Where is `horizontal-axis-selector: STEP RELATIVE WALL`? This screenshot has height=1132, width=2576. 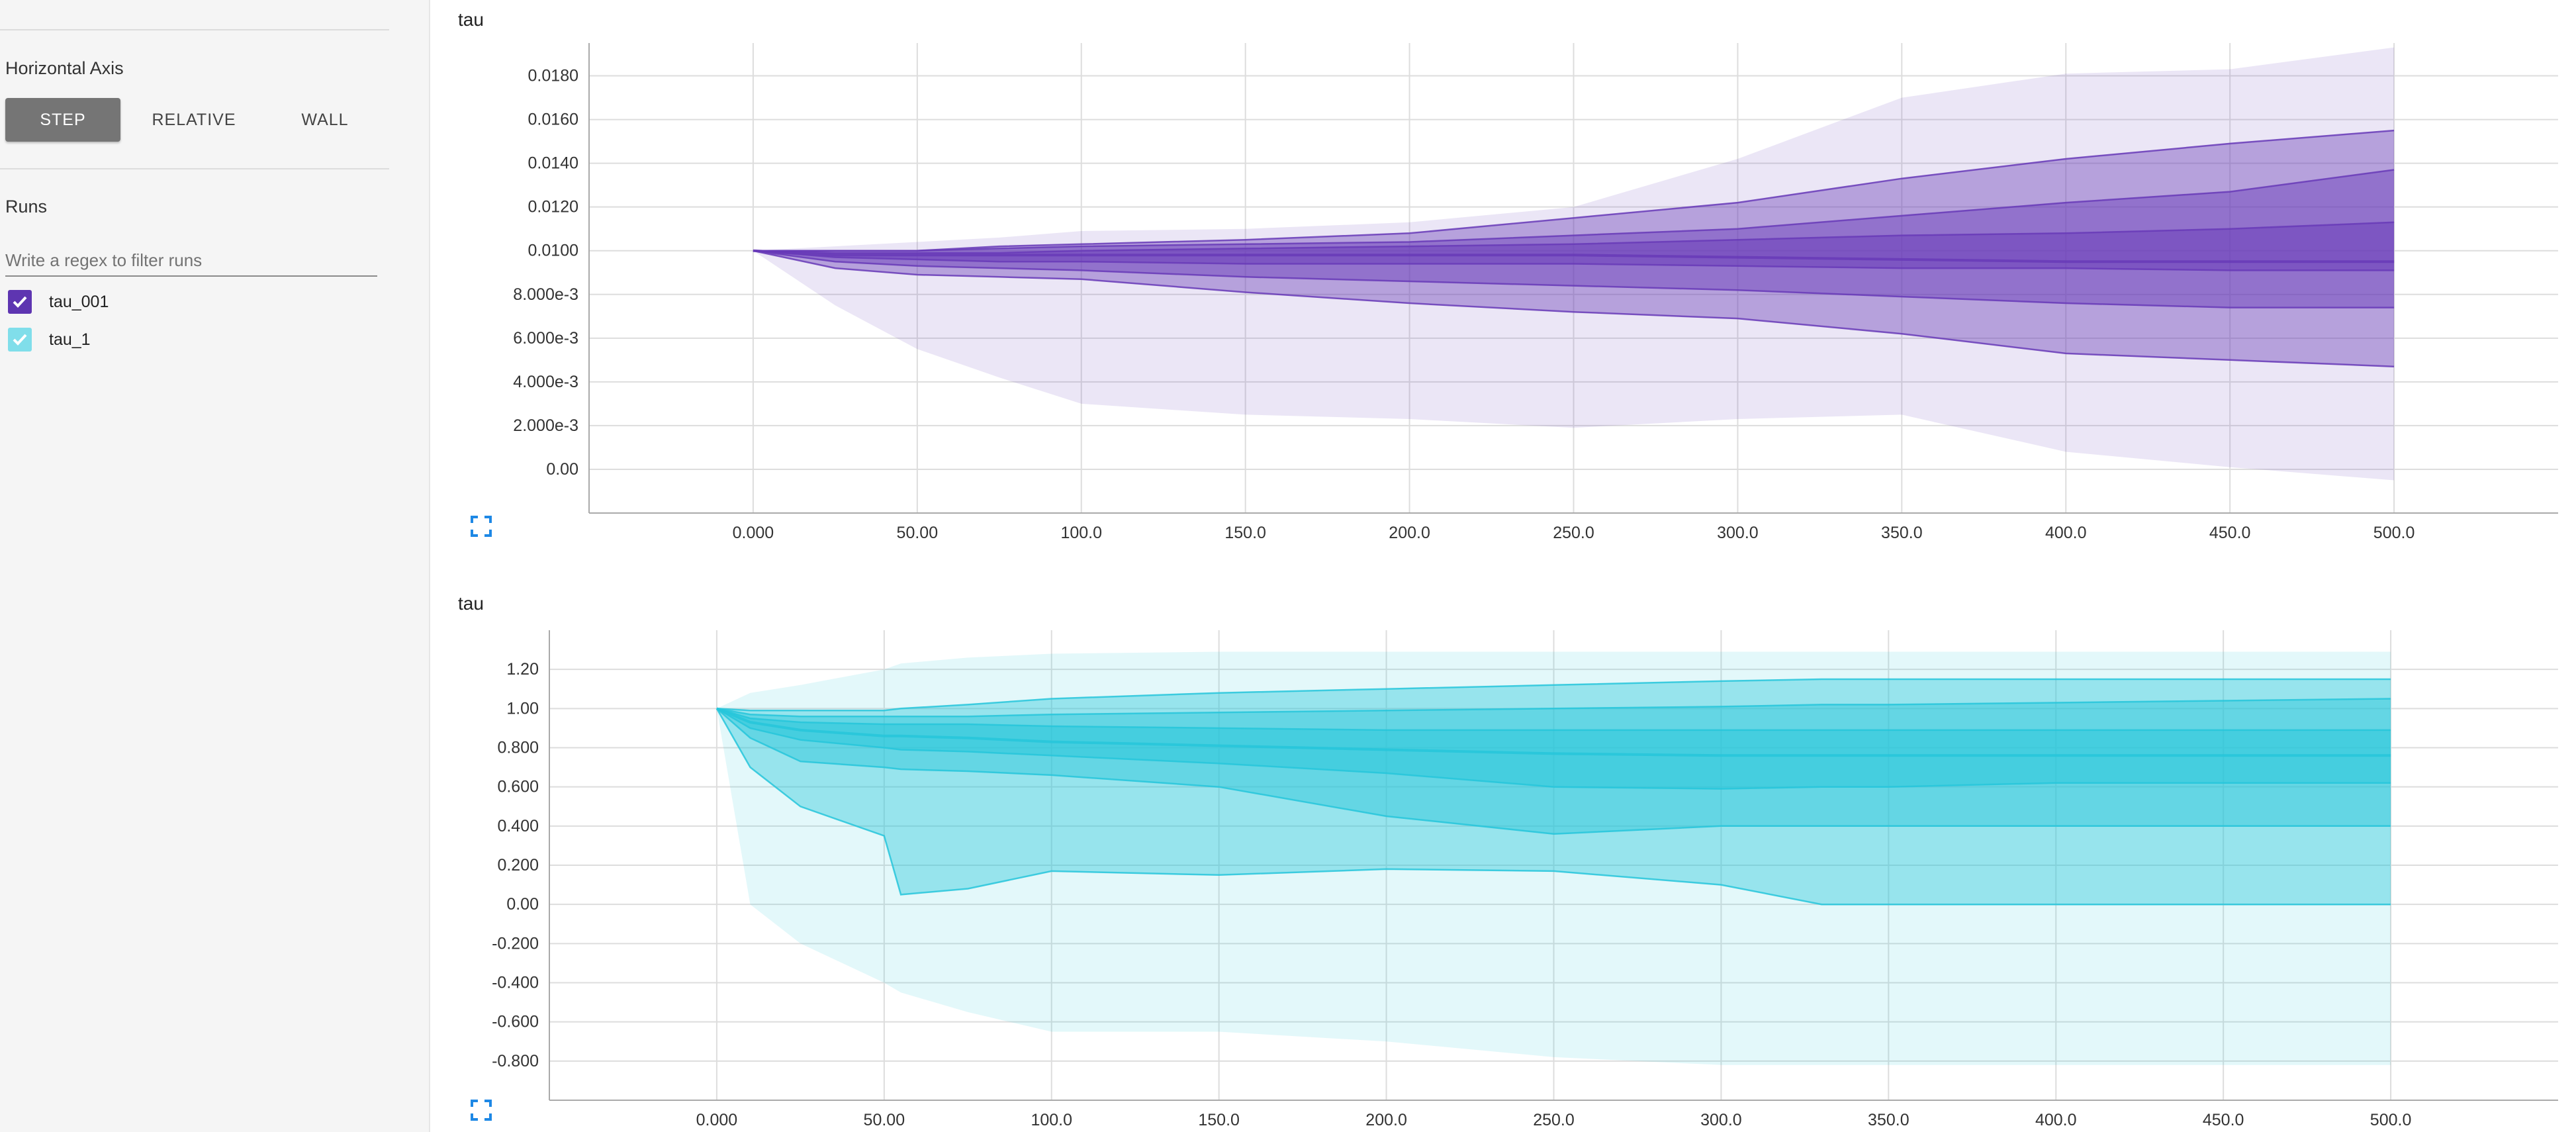
horizontal-axis-selector: STEP RELATIVE WALL is located at coordinates (201, 120).